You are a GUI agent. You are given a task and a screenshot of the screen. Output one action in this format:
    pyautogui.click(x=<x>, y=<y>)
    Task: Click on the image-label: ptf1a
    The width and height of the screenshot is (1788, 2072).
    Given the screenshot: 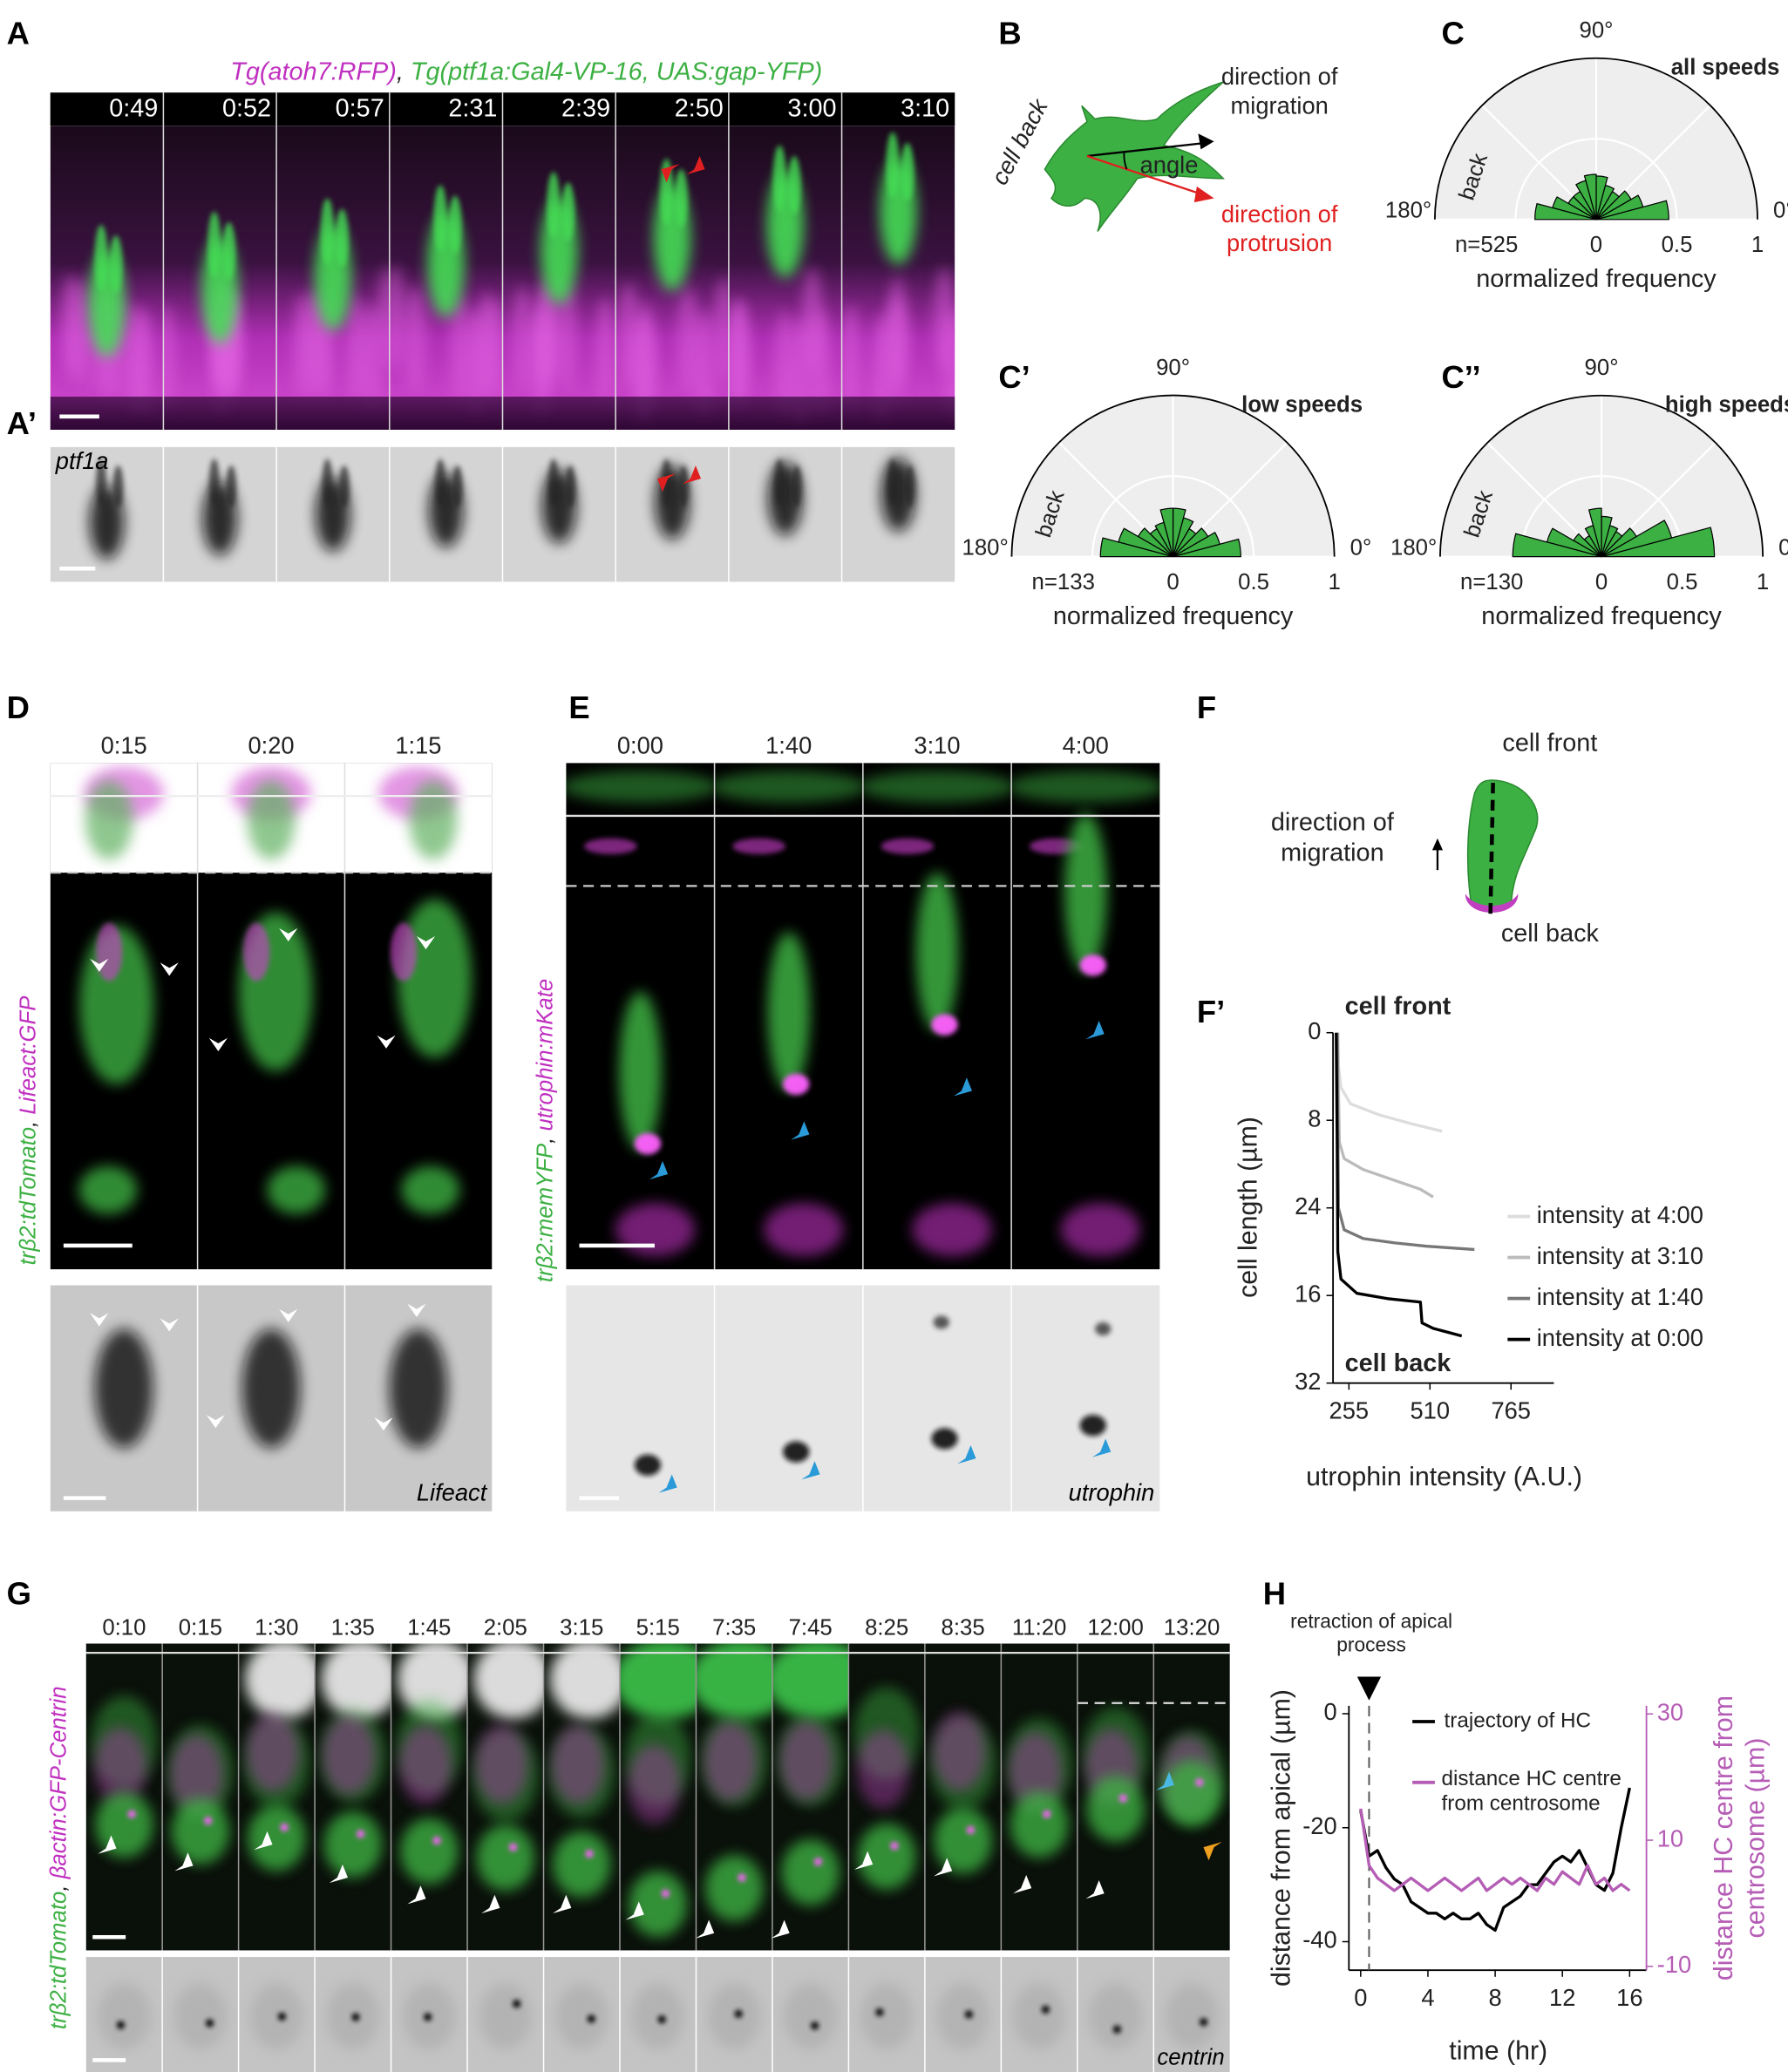 What is the action you would take?
    pyautogui.click(x=82, y=461)
    